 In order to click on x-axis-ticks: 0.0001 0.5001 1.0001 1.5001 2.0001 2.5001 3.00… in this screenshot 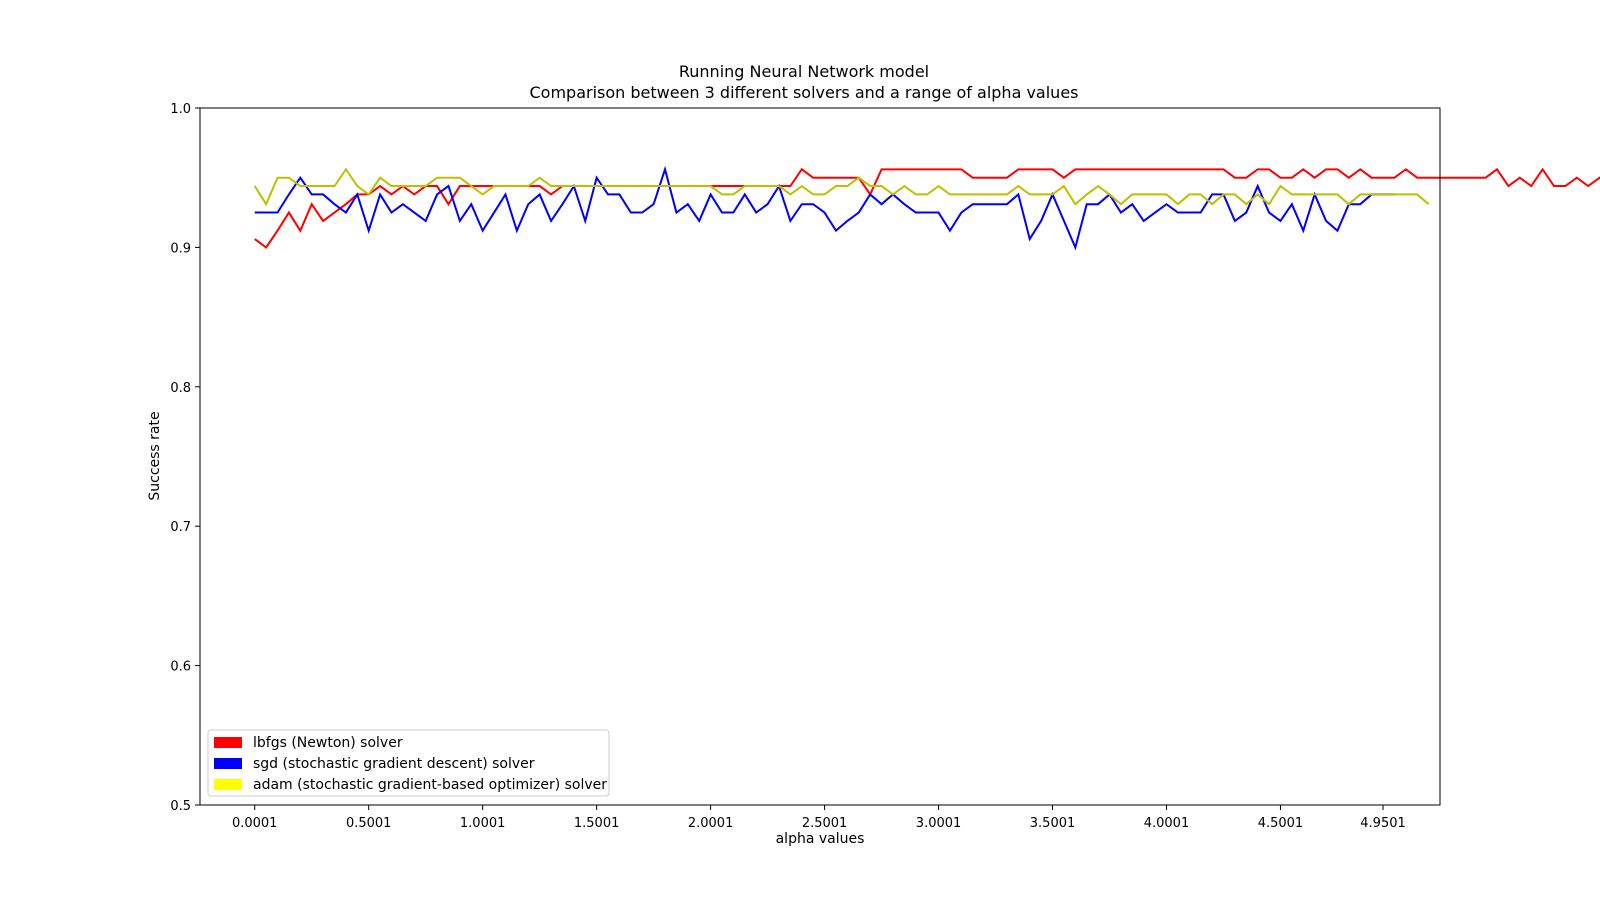, I will do `click(819, 818)`.